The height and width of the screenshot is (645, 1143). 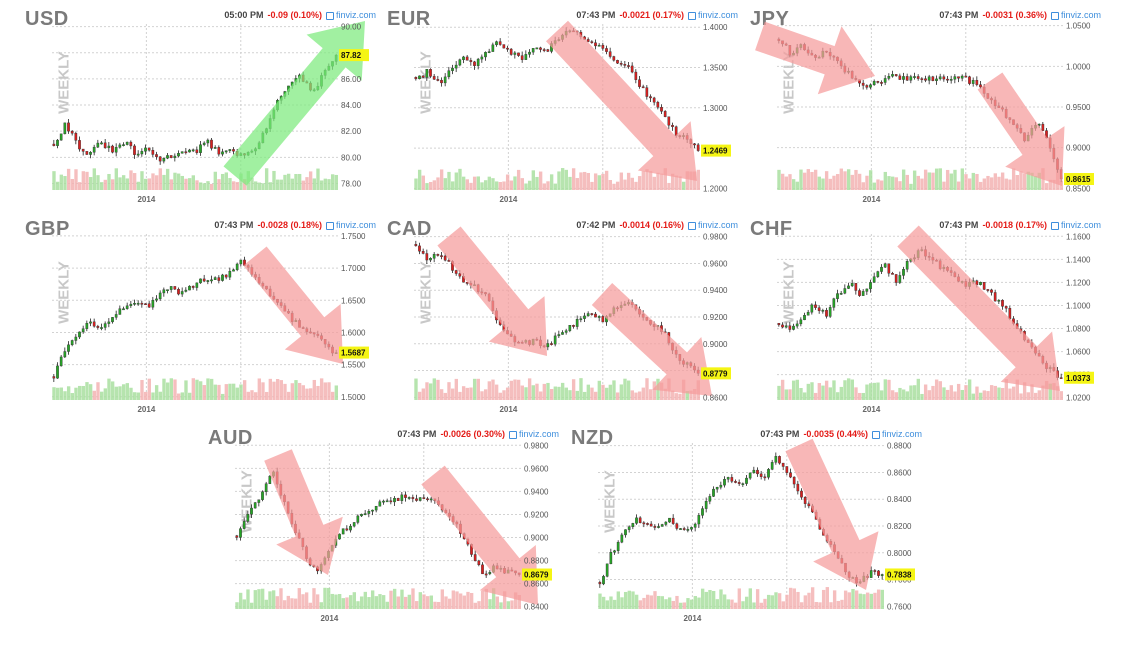 I want to click on chf-source-link: finviz.com, so click(x=1075, y=225).